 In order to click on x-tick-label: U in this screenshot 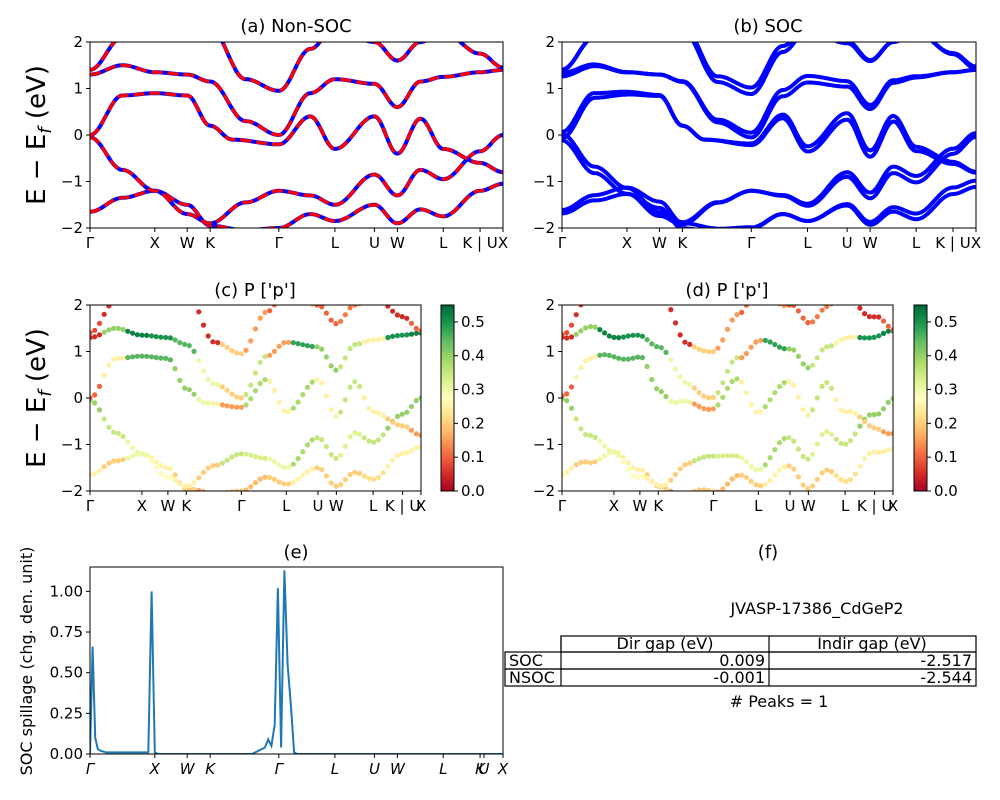, I will do `click(374, 243)`.